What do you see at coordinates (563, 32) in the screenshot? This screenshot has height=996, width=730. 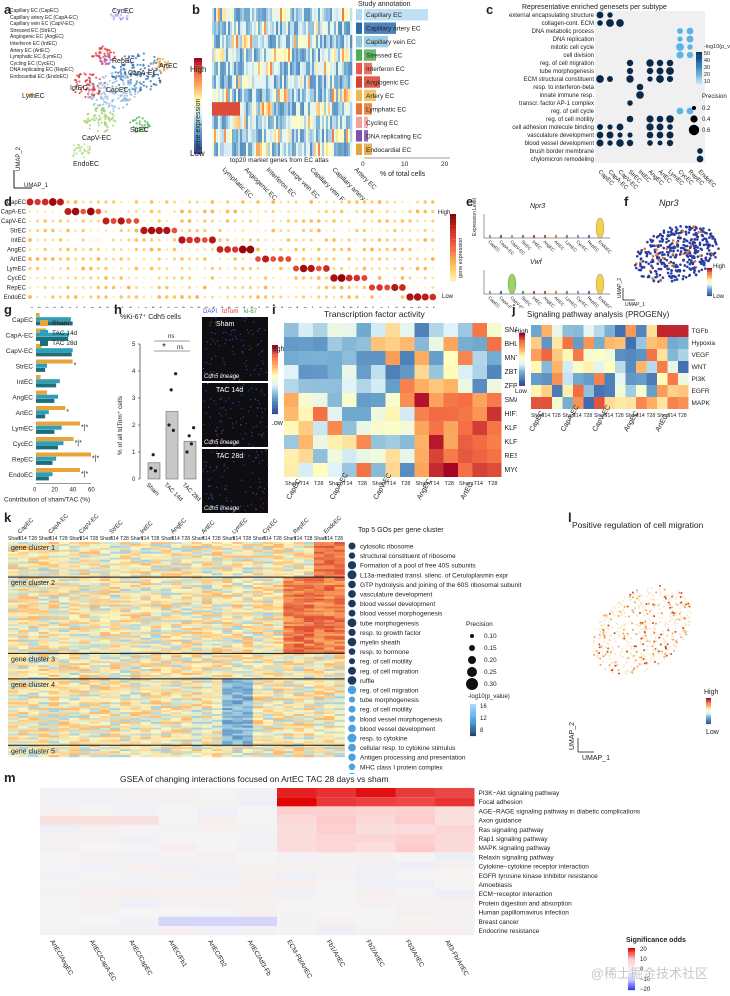 I see `term-label: DNA metabolic process` at bounding box center [563, 32].